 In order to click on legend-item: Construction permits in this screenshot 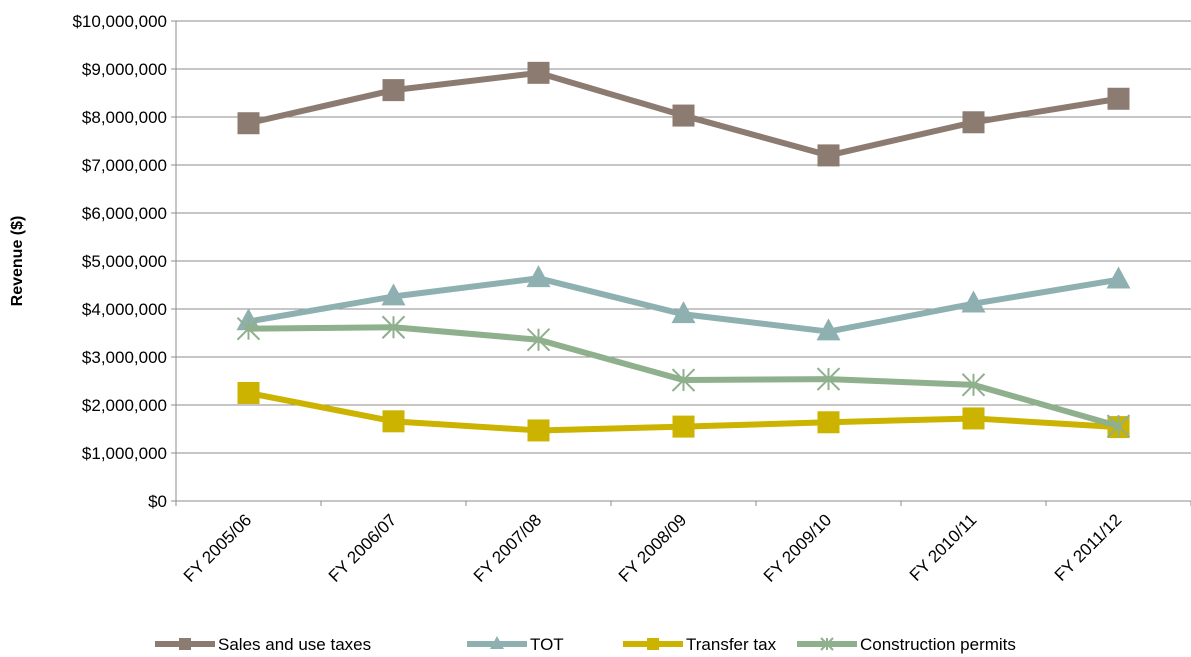, I will do `click(906, 644)`.